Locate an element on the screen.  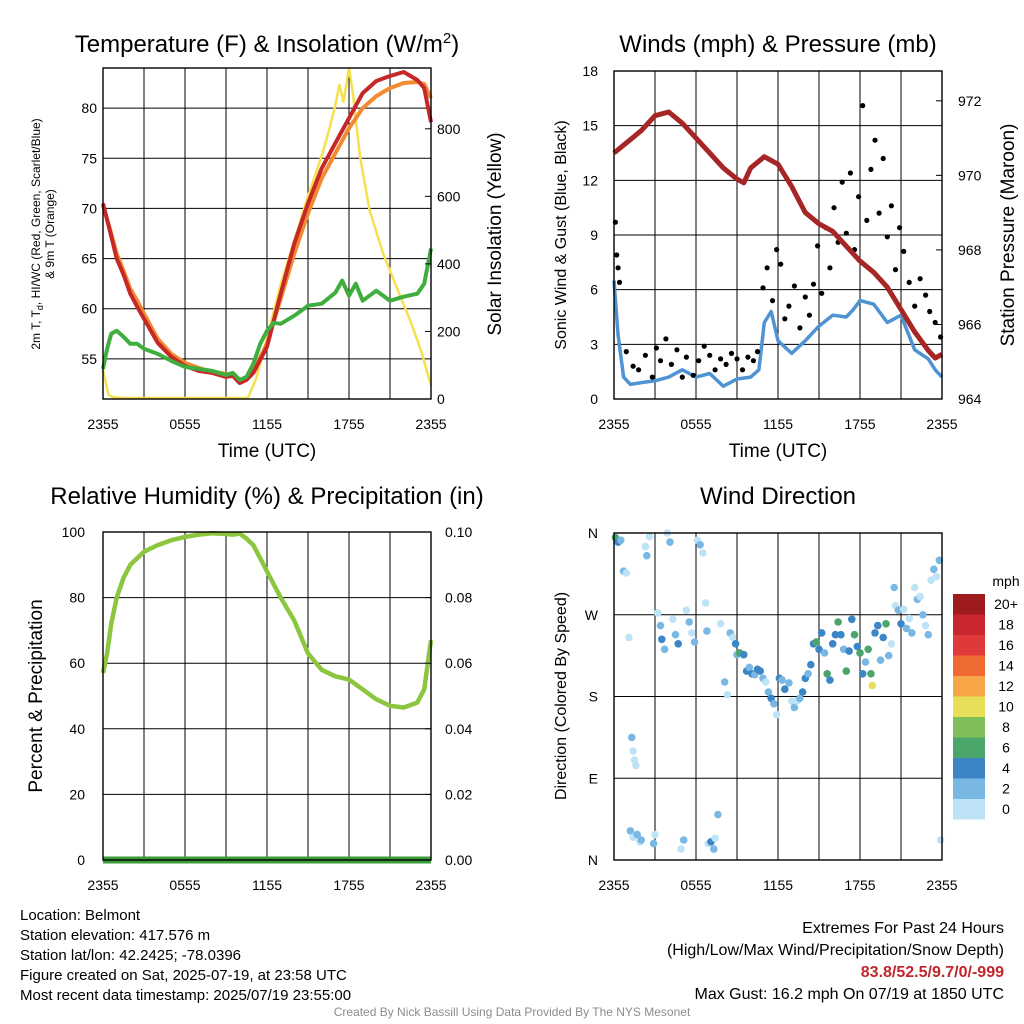
y-tick-label-left: 40 is located at coordinates (77, 729).